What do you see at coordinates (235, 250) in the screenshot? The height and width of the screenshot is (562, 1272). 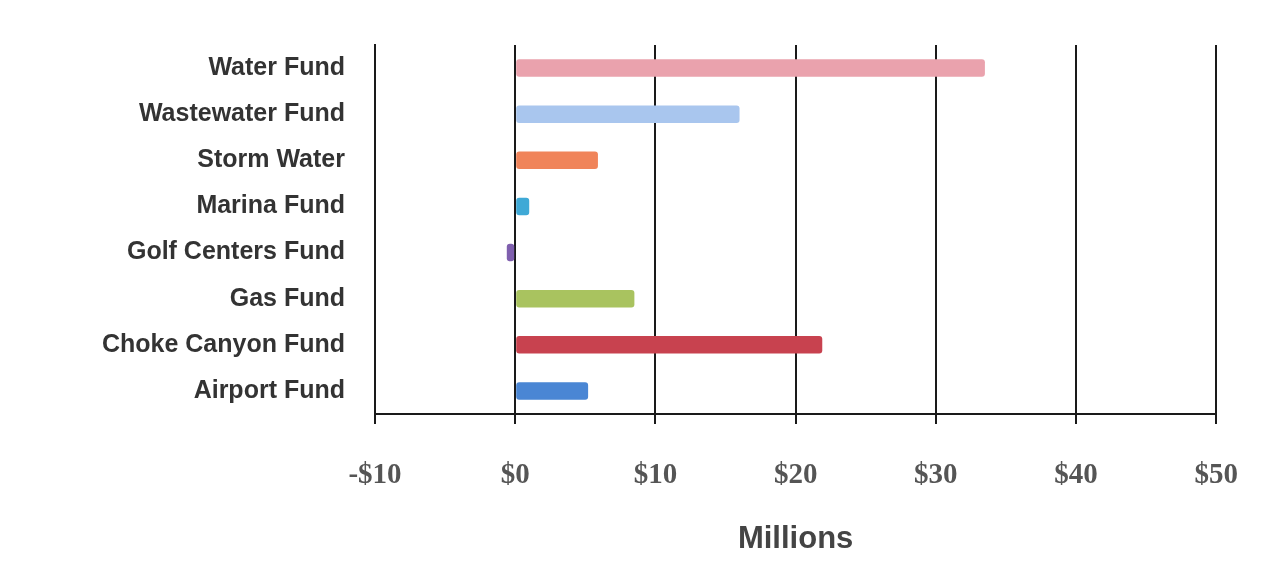 I see `y-tick-label: Golf Centers Fund` at bounding box center [235, 250].